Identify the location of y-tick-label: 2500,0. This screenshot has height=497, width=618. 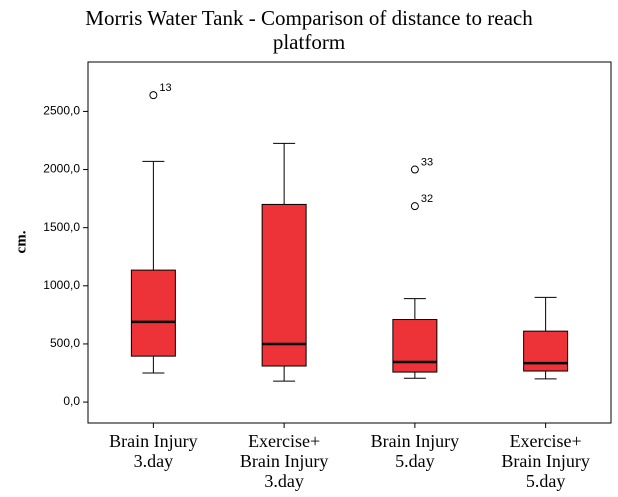
(61, 111).